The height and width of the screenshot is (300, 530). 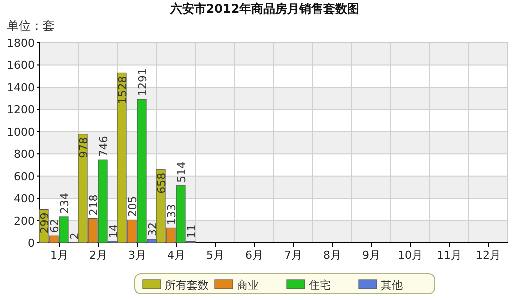 I want to click on x-tick-label: 10月, so click(x=410, y=255).